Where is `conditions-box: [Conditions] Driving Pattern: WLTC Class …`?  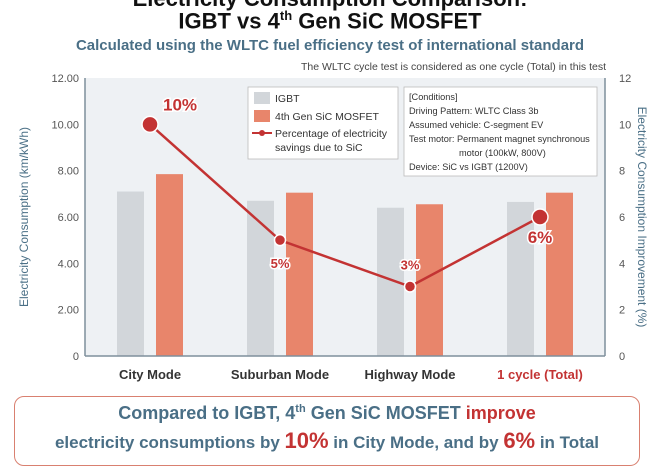
conditions-box: [Conditions] Driving Pattern: WLTC Class … is located at coordinates (500, 131).